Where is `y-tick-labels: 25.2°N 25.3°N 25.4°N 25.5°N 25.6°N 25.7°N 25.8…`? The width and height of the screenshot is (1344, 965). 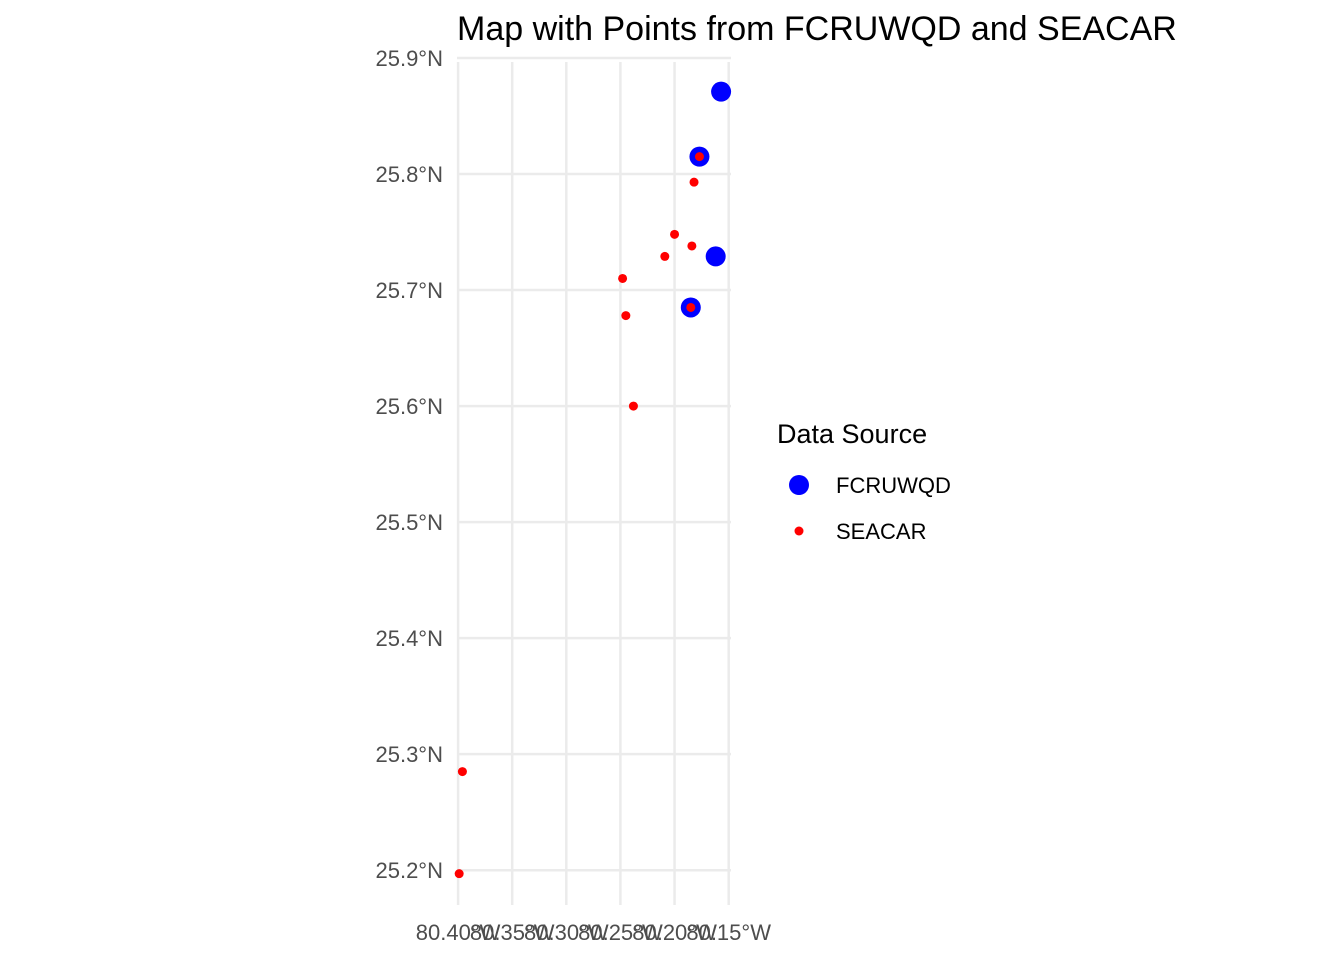 y-tick-labels: 25.2°N 25.3°N 25.4°N 25.5°N 25.6°N 25.7°N 25.8… is located at coordinates (409, 464).